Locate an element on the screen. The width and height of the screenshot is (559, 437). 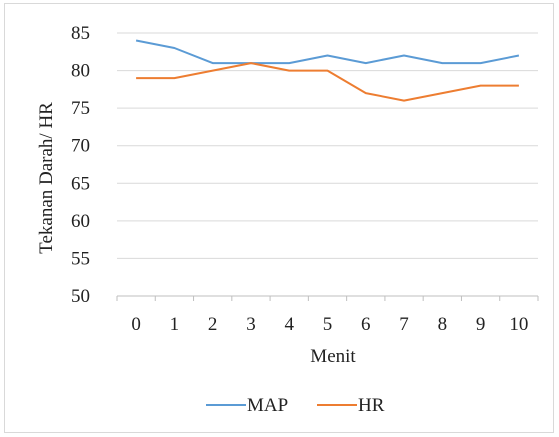
y-tick-label: 55 is located at coordinates (80, 258).